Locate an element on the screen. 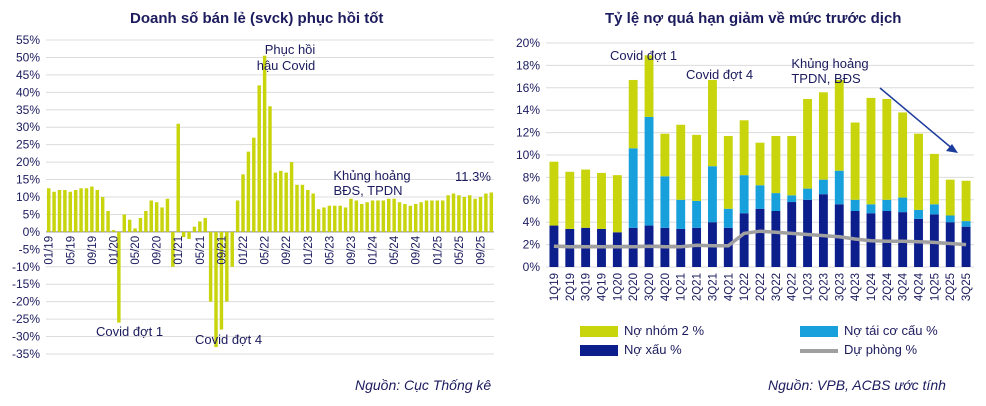 This screenshot has height=406, width=986. x-tick-label: 09/21 is located at coordinates (222, 250).